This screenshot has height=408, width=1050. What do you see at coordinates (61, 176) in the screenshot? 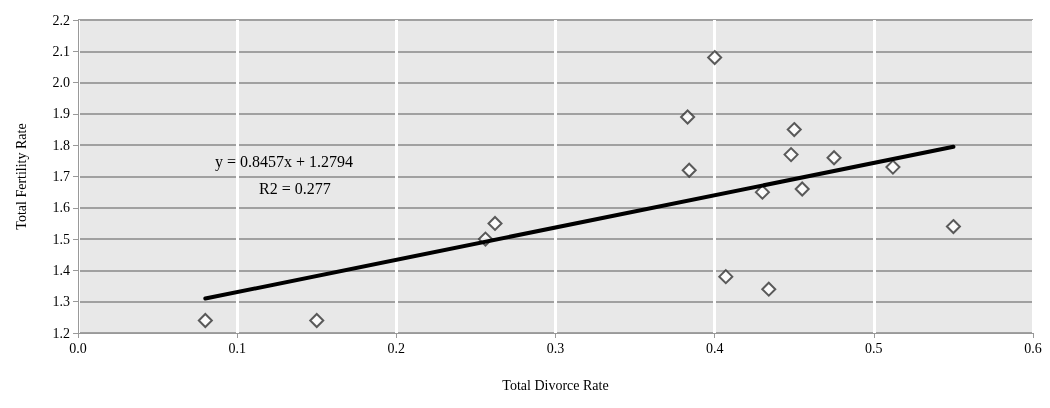
I see `y-tick-label: 1.7` at bounding box center [61, 176].